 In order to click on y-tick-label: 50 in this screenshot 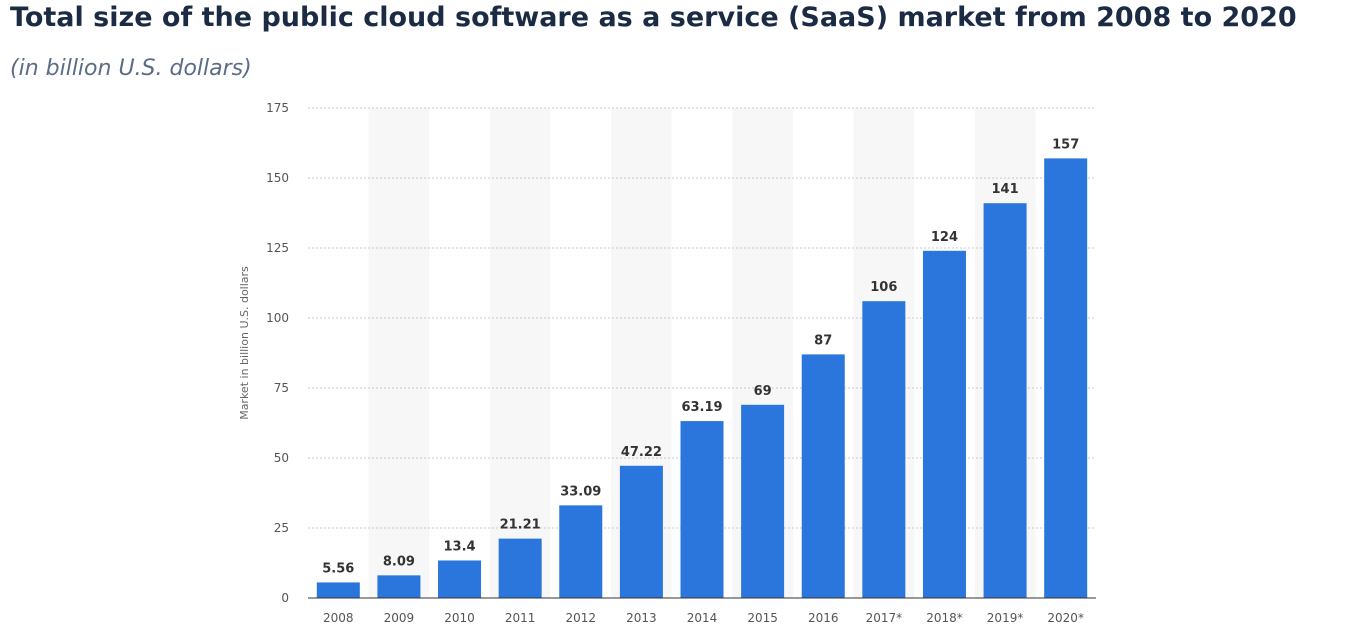, I will do `click(281, 458)`.